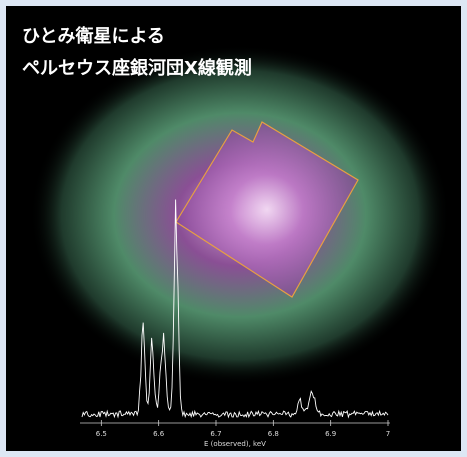 The image size is (467, 457). What do you see at coordinates (330, 434) in the screenshot?
I see `x-tick-label: 6.9` at bounding box center [330, 434].